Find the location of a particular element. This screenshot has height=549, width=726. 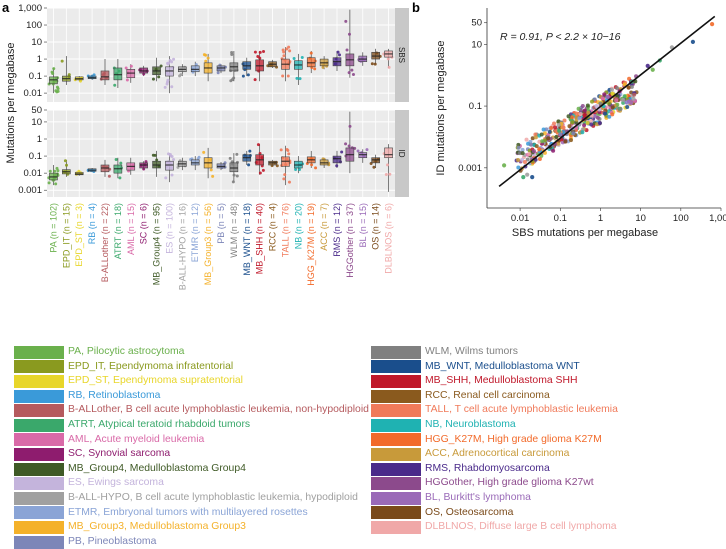

x-tick-label: 1 is located at coordinates (600, 218).